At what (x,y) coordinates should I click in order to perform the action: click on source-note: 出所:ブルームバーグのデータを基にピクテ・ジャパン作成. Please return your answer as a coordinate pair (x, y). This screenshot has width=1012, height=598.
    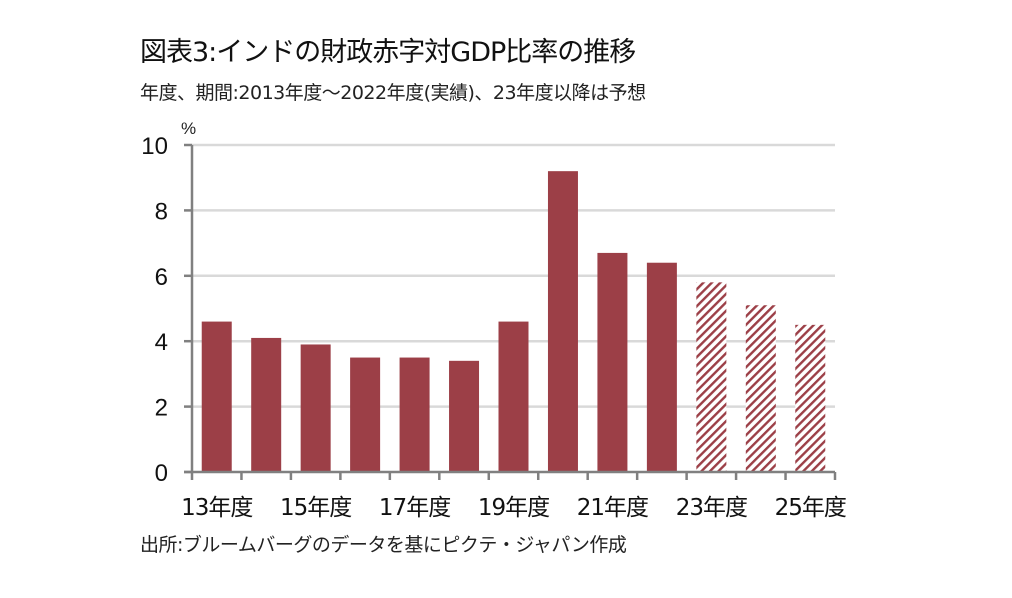
    Looking at the image, I should click on (383, 545).